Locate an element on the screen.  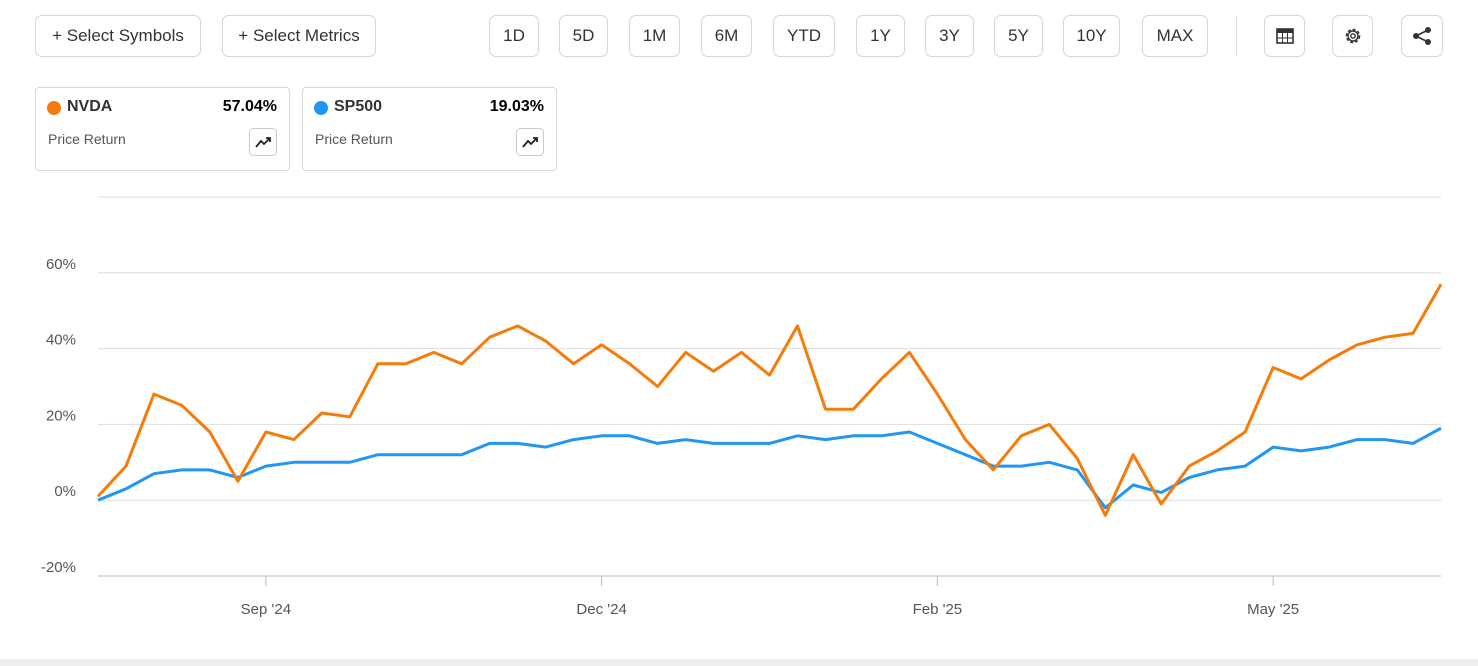
legend-card: NVDA 57.04% Price Return is located at coordinates (162, 129).